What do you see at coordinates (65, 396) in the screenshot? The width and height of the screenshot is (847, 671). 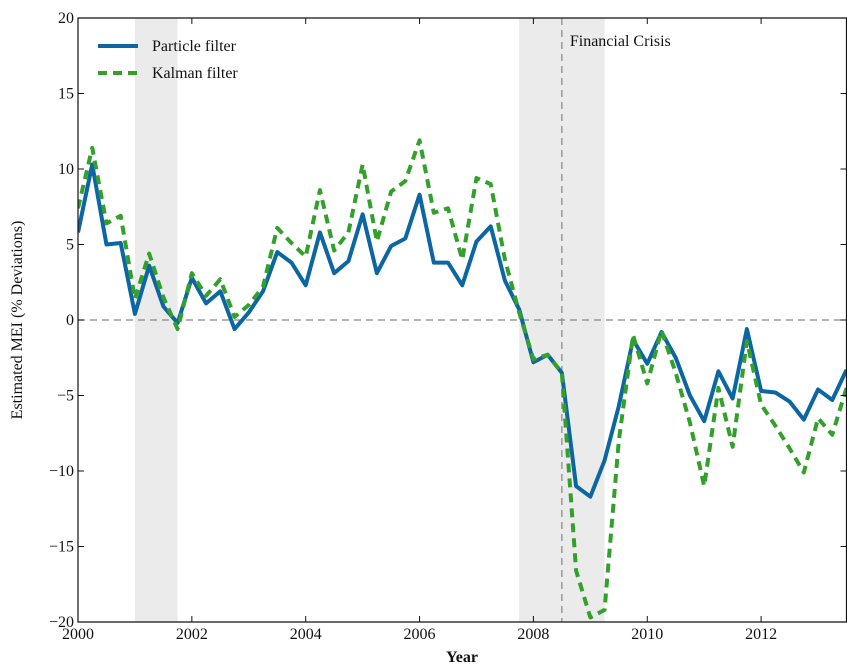 I see `y-tick-label: −5` at bounding box center [65, 396].